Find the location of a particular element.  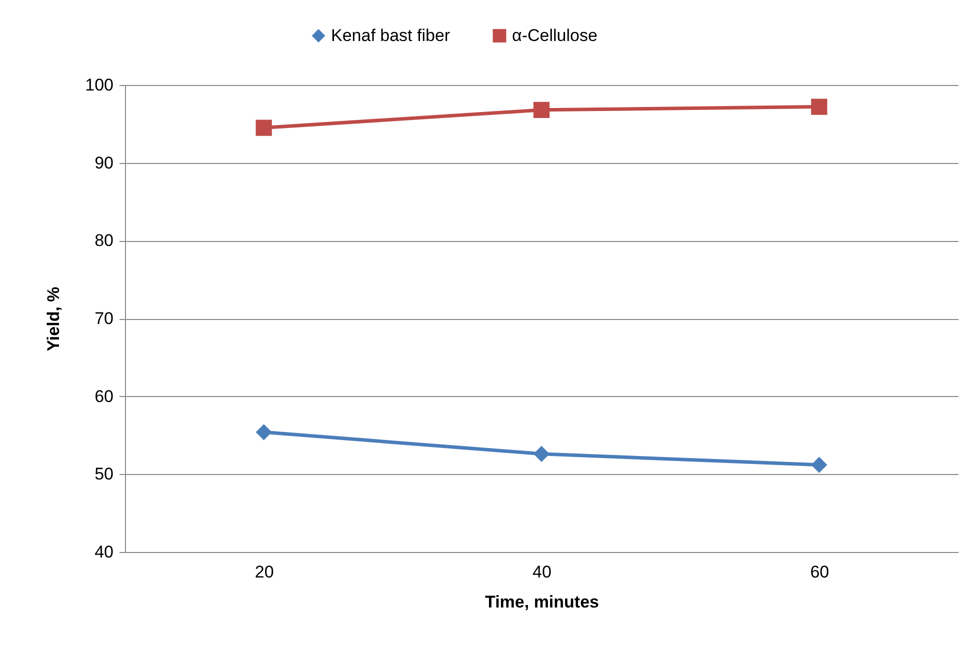

x-tick-label: 20 is located at coordinates (264, 572).